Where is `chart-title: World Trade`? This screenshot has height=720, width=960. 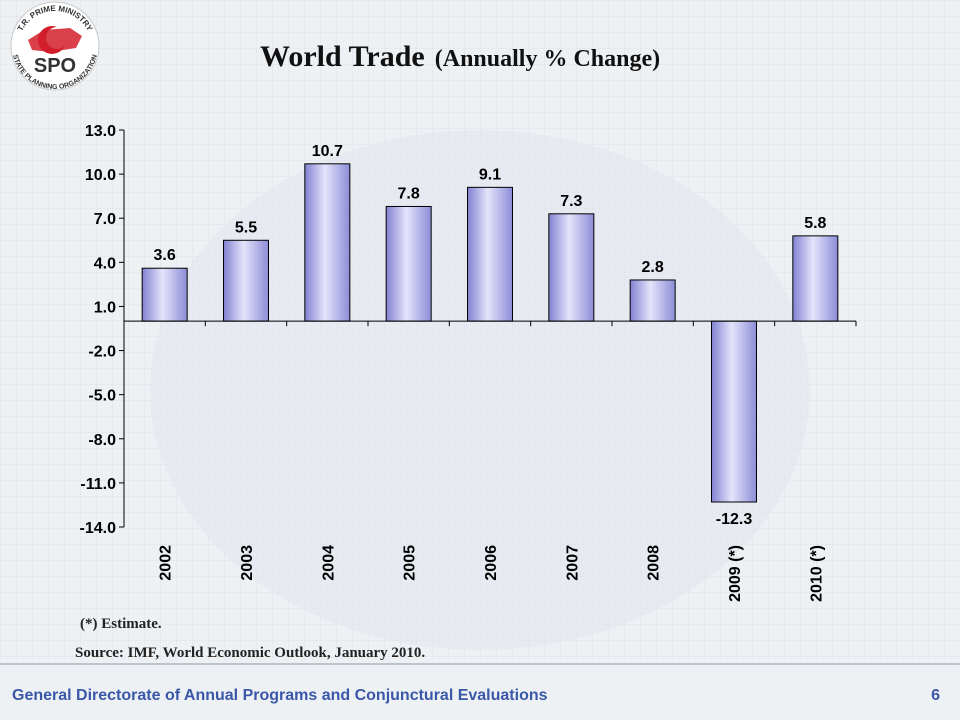 chart-title: World Trade is located at coordinates (342, 56).